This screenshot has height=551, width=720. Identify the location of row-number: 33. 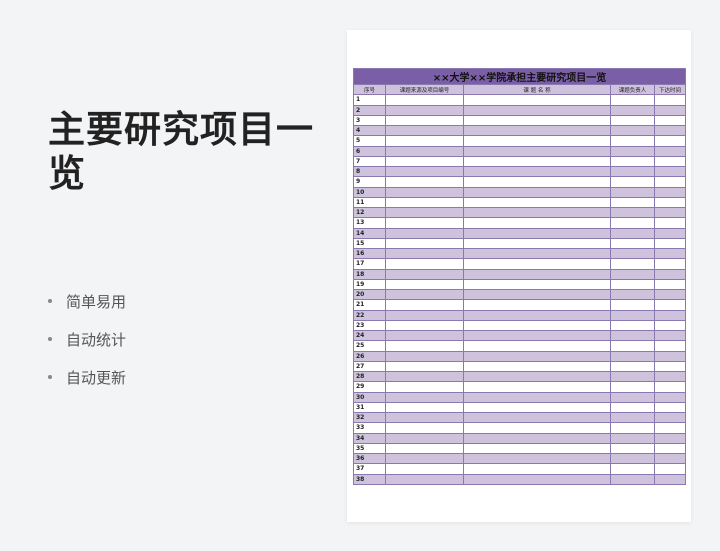
(369, 428).